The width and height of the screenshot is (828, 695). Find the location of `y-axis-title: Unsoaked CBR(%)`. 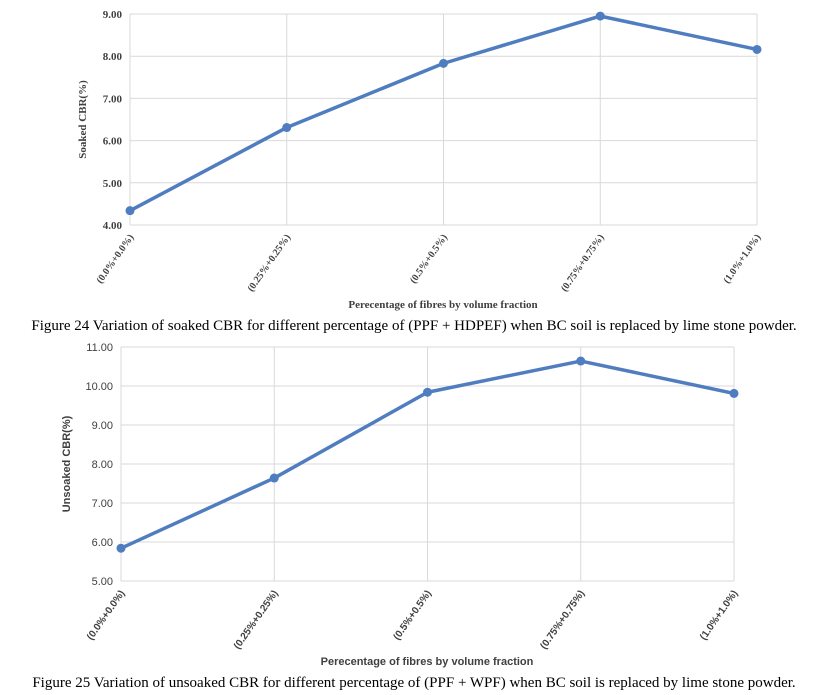

y-axis-title: Unsoaked CBR(%) is located at coordinates (67, 463).